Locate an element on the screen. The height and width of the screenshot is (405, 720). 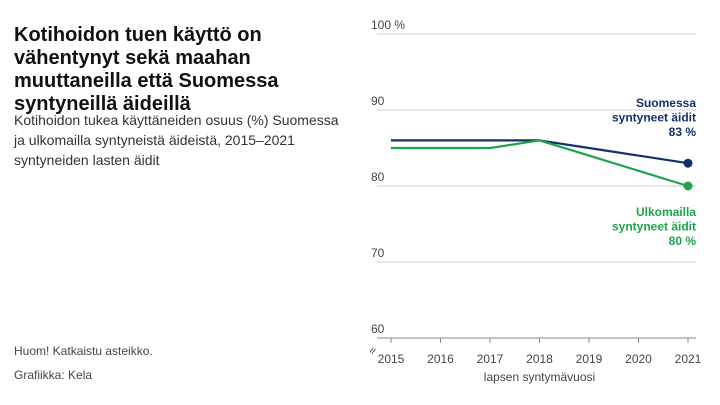
y-tick-label: 90 is located at coordinates (378, 101).